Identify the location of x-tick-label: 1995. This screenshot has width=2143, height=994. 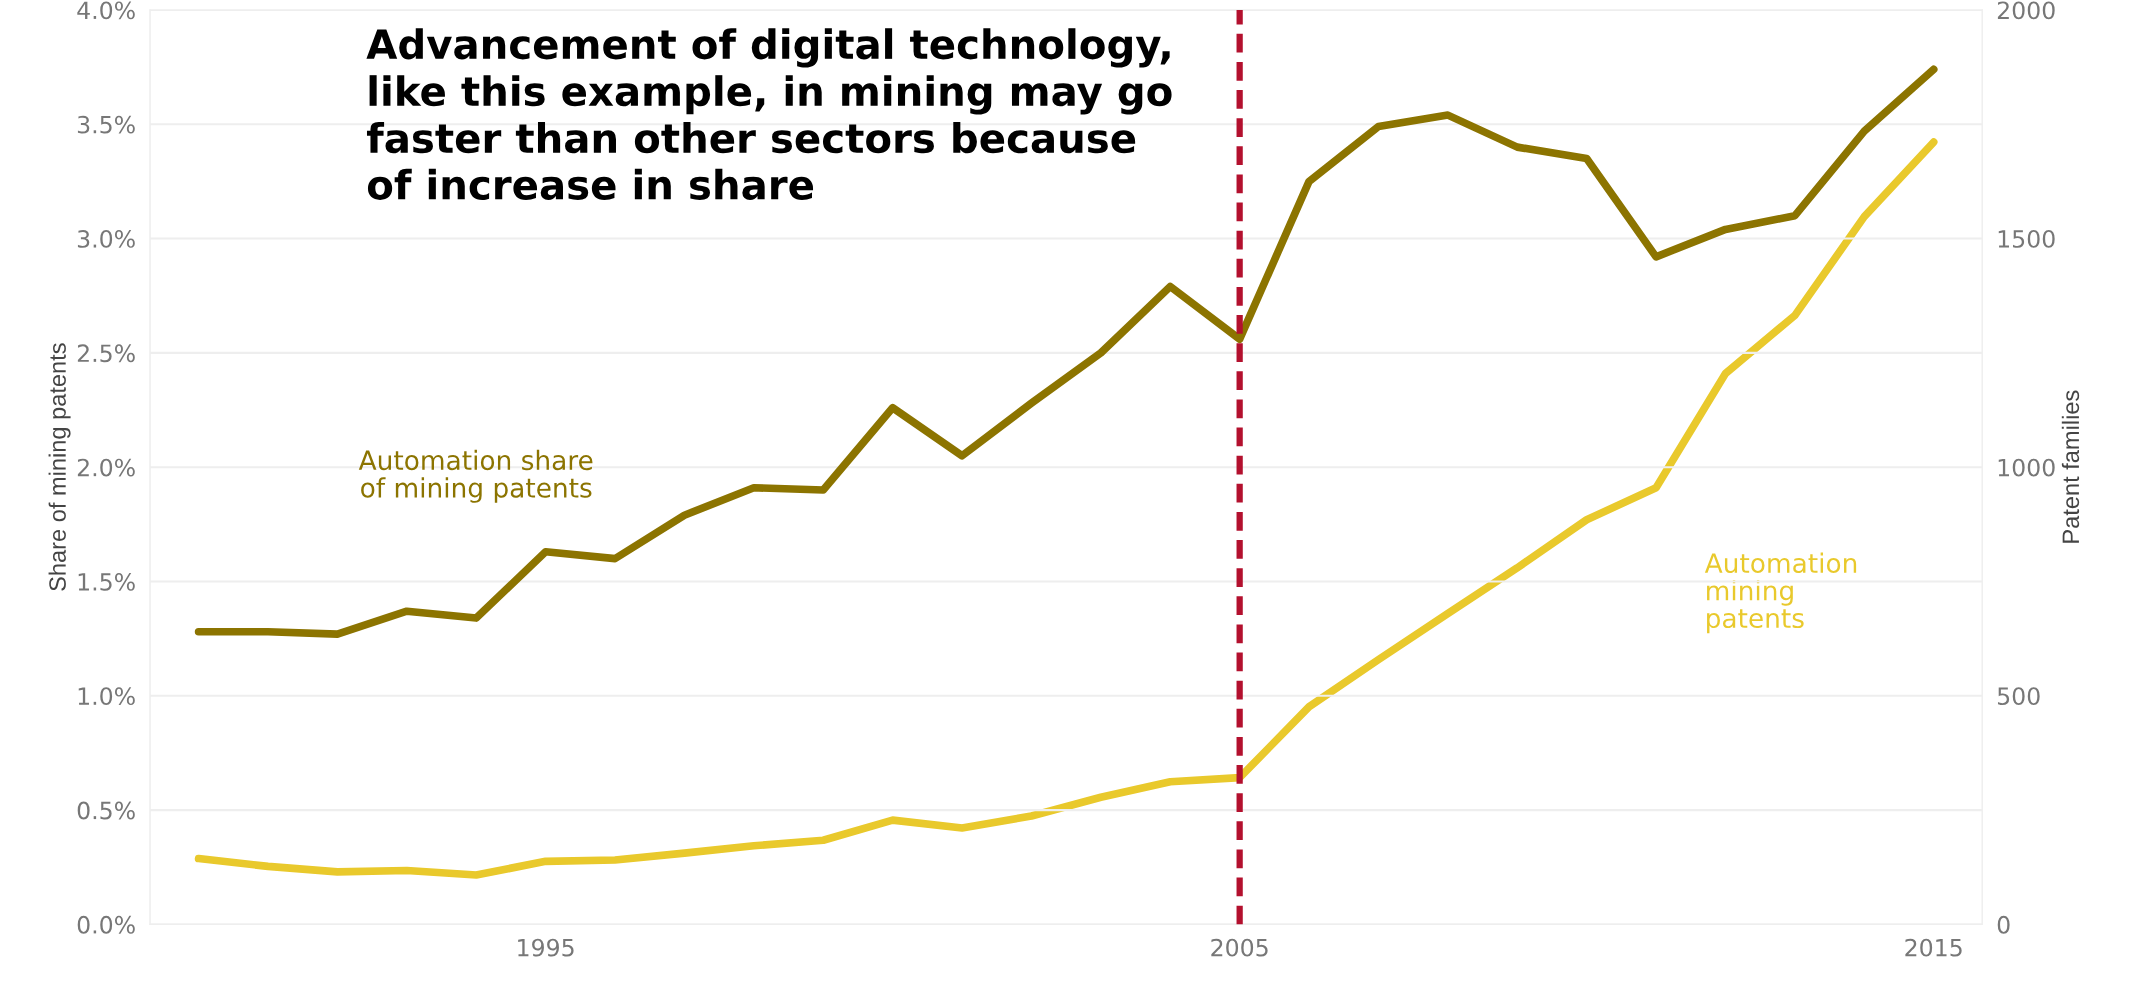
(546, 947).